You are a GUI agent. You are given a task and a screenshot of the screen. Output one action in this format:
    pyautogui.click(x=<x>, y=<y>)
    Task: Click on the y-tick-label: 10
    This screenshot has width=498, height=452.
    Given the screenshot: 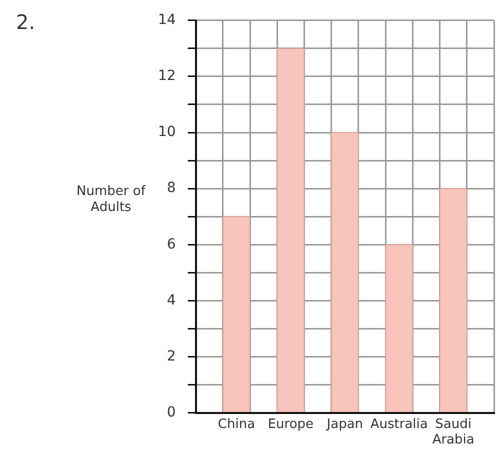 What is the action you would take?
    pyautogui.click(x=167, y=132)
    